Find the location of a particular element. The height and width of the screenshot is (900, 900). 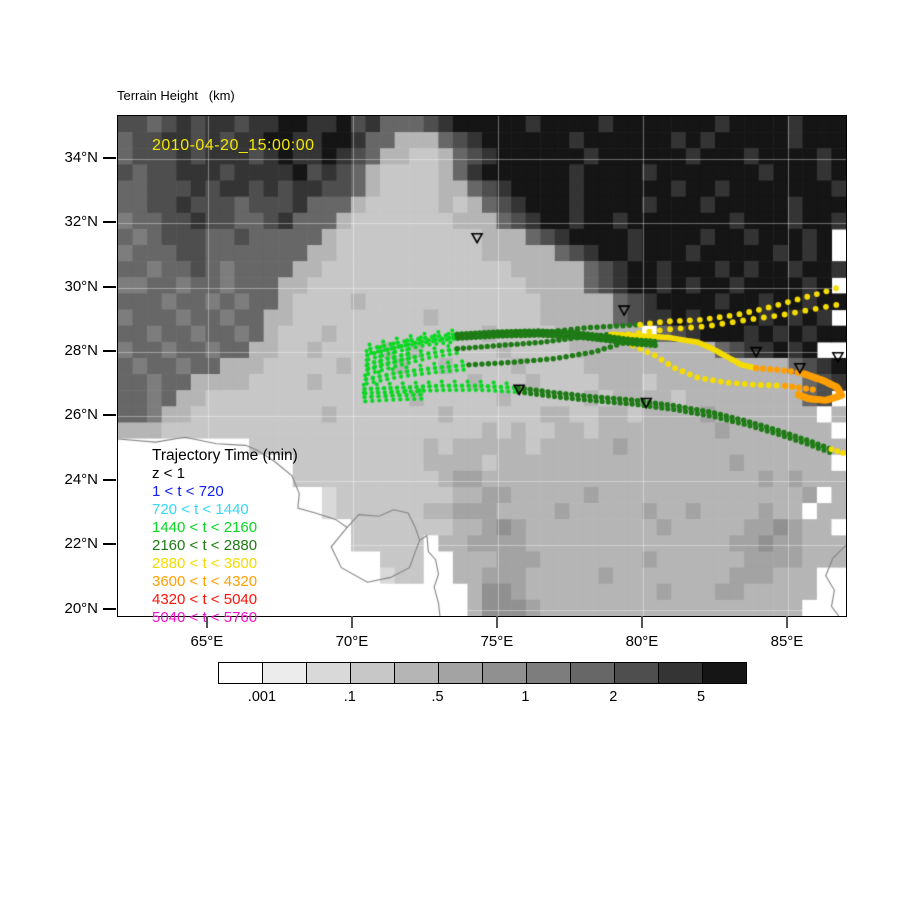

legend-entry: 5040 < t < 5760 is located at coordinates (205, 617).